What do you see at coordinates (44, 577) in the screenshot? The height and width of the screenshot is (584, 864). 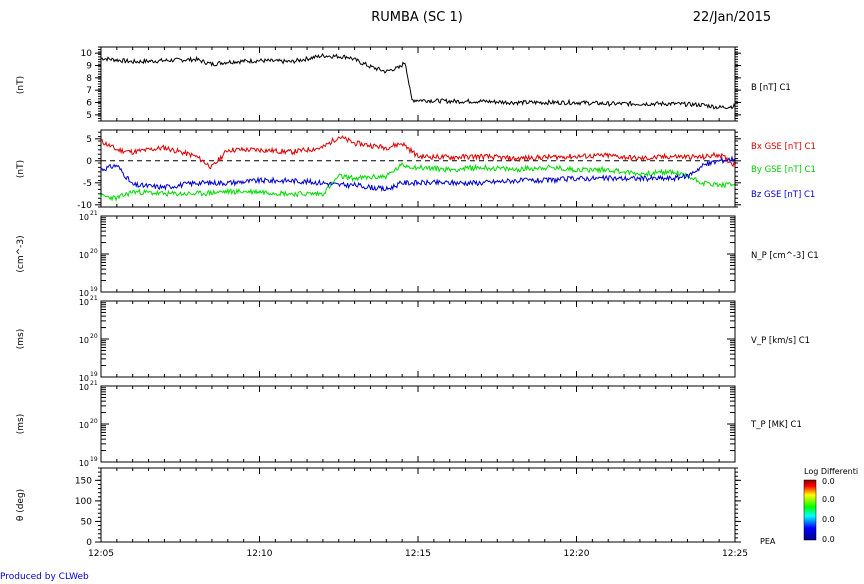 I see `credit-link: Produced by CLWeb` at bounding box center [44, 577].